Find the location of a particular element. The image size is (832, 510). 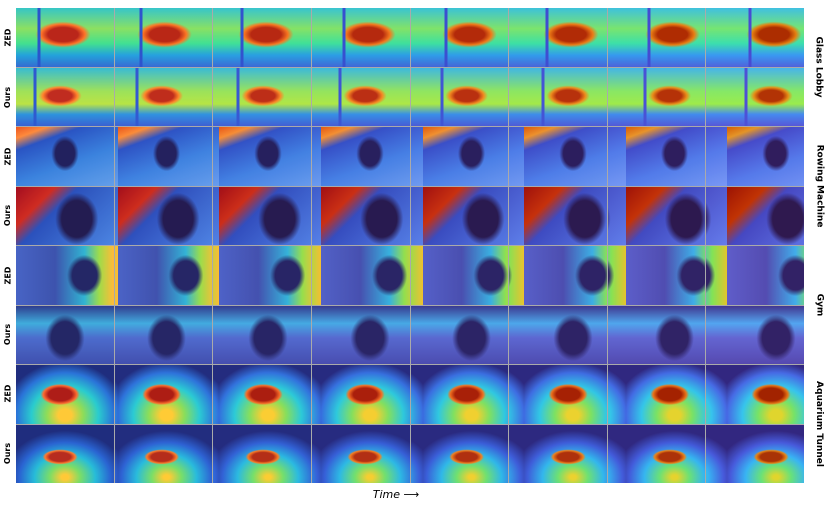

scene-label-text: Gym is located at coordinates (818, 305).